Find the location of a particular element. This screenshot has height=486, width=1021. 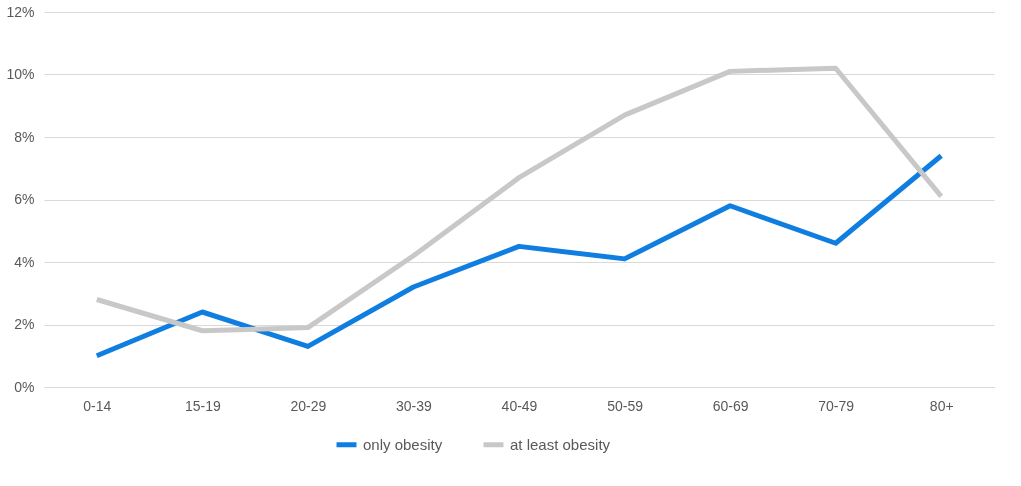

x-tick-label: 50-59 is located at coordinates (625, 405).